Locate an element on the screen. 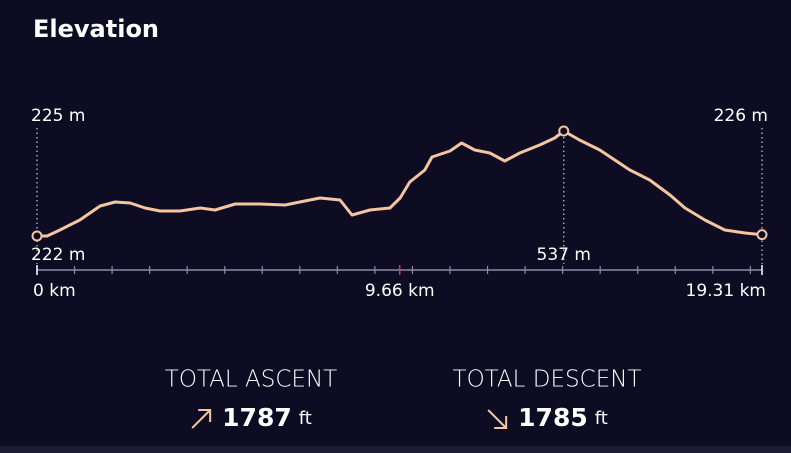 This screenshot has width=791, height=453. title: Elevation is located at coordinates (96, 29).